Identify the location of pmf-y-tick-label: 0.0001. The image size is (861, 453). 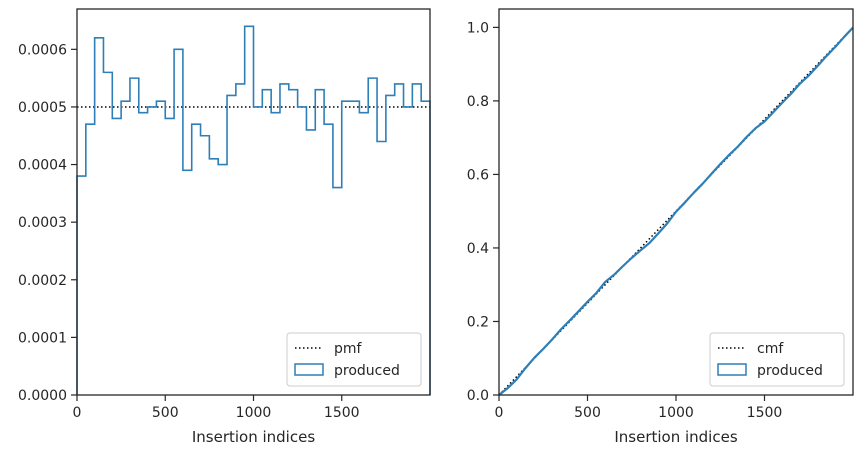
(42, 338).